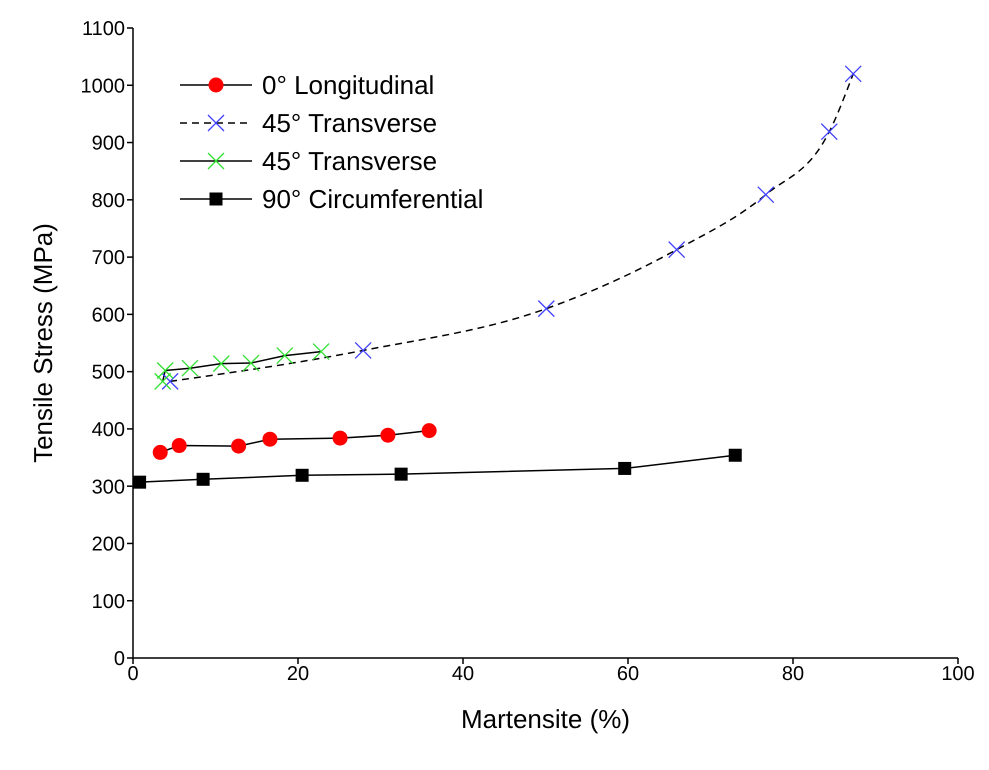  What do you see at coordinates (793, 674) in the screenshot?
I see `x-tick-label: 80` at bounding box center [793, 674].